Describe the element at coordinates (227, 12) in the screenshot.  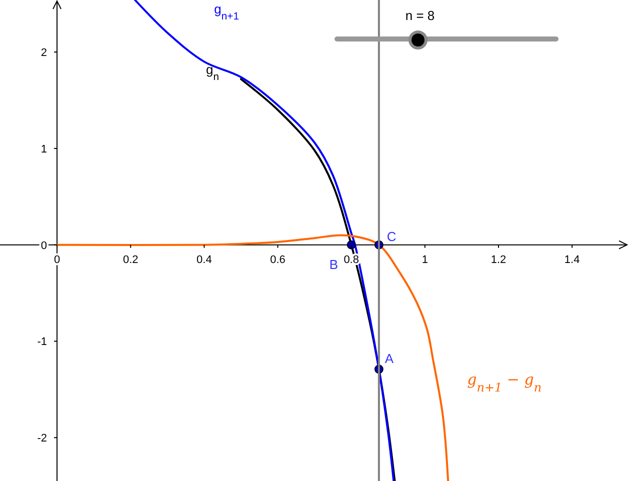
I see `text: g$_{n+1}$` at that location.